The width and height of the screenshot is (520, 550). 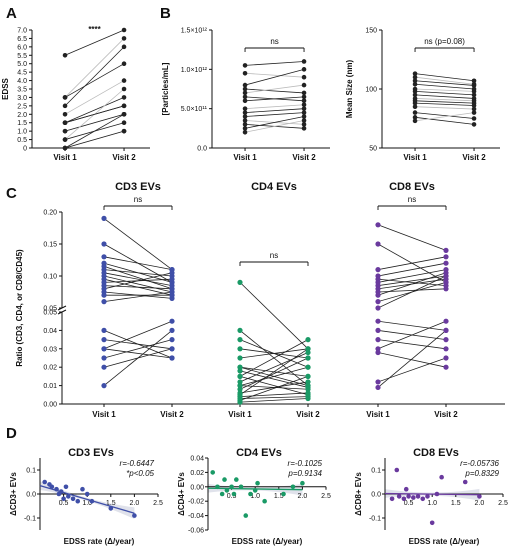 What do you see at coordinates (50, 405) in the screenshot?
I see `c-ytick-label: 0.00` at bounding box center [50, 405].